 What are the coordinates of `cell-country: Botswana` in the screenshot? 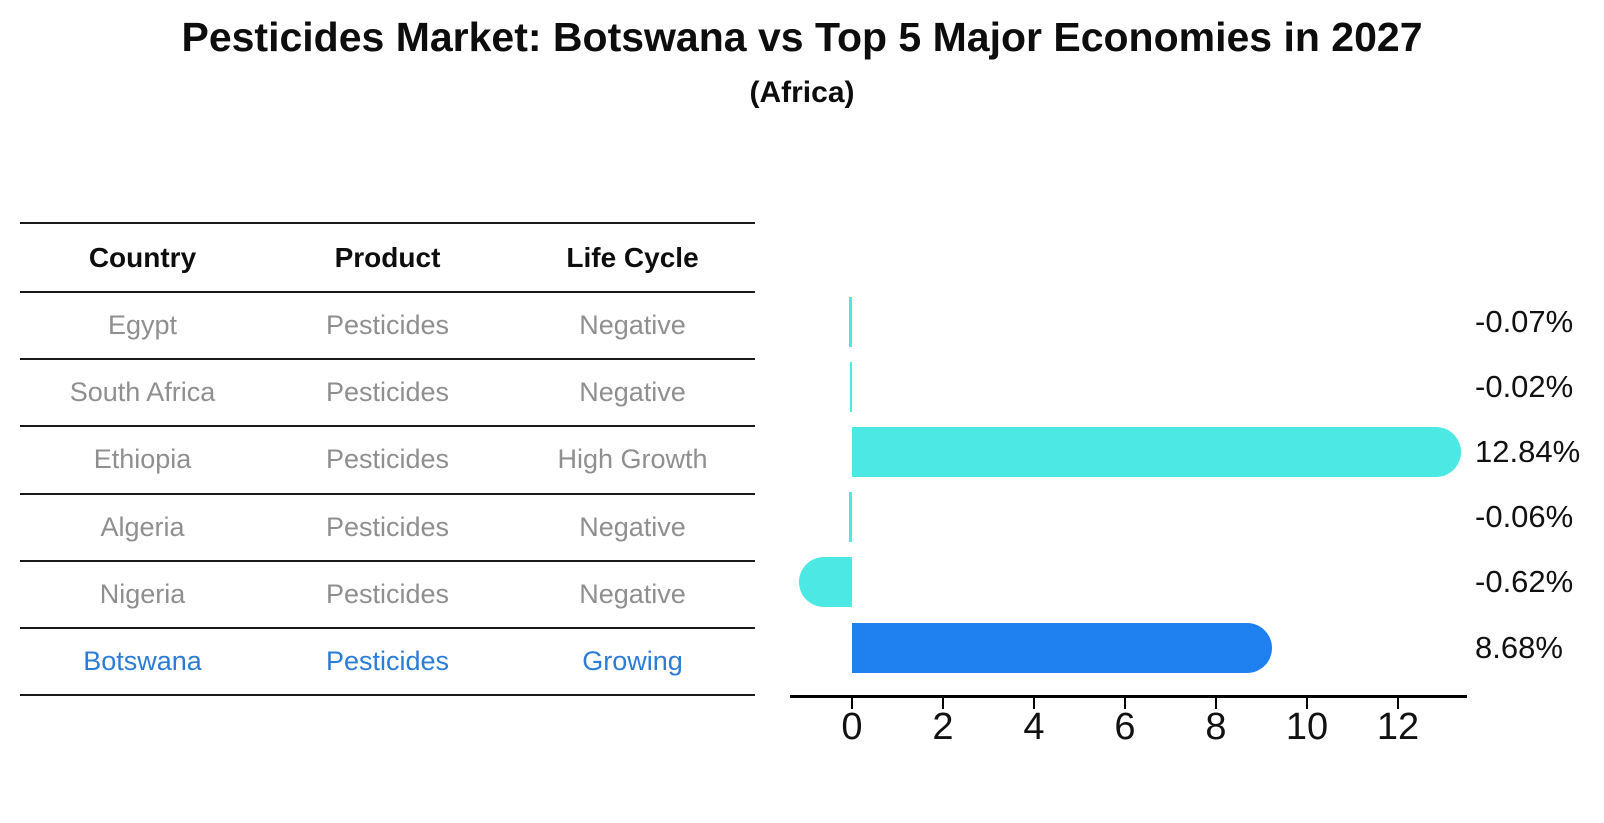 It's located at (142, 661).